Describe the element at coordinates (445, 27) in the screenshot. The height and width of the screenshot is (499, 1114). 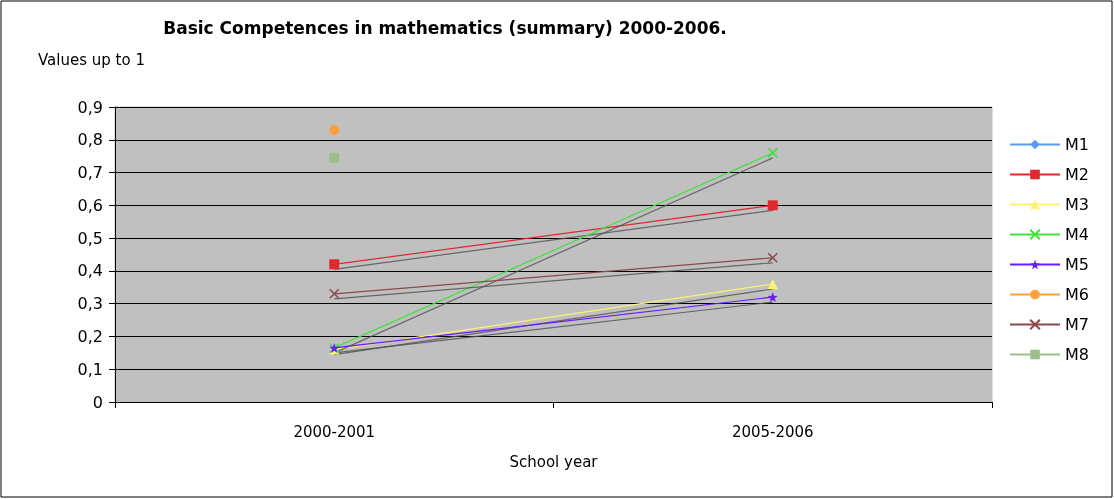
I see `chart-title: Basic Competences in mathematics (summary) 2000-2006.` at that location.